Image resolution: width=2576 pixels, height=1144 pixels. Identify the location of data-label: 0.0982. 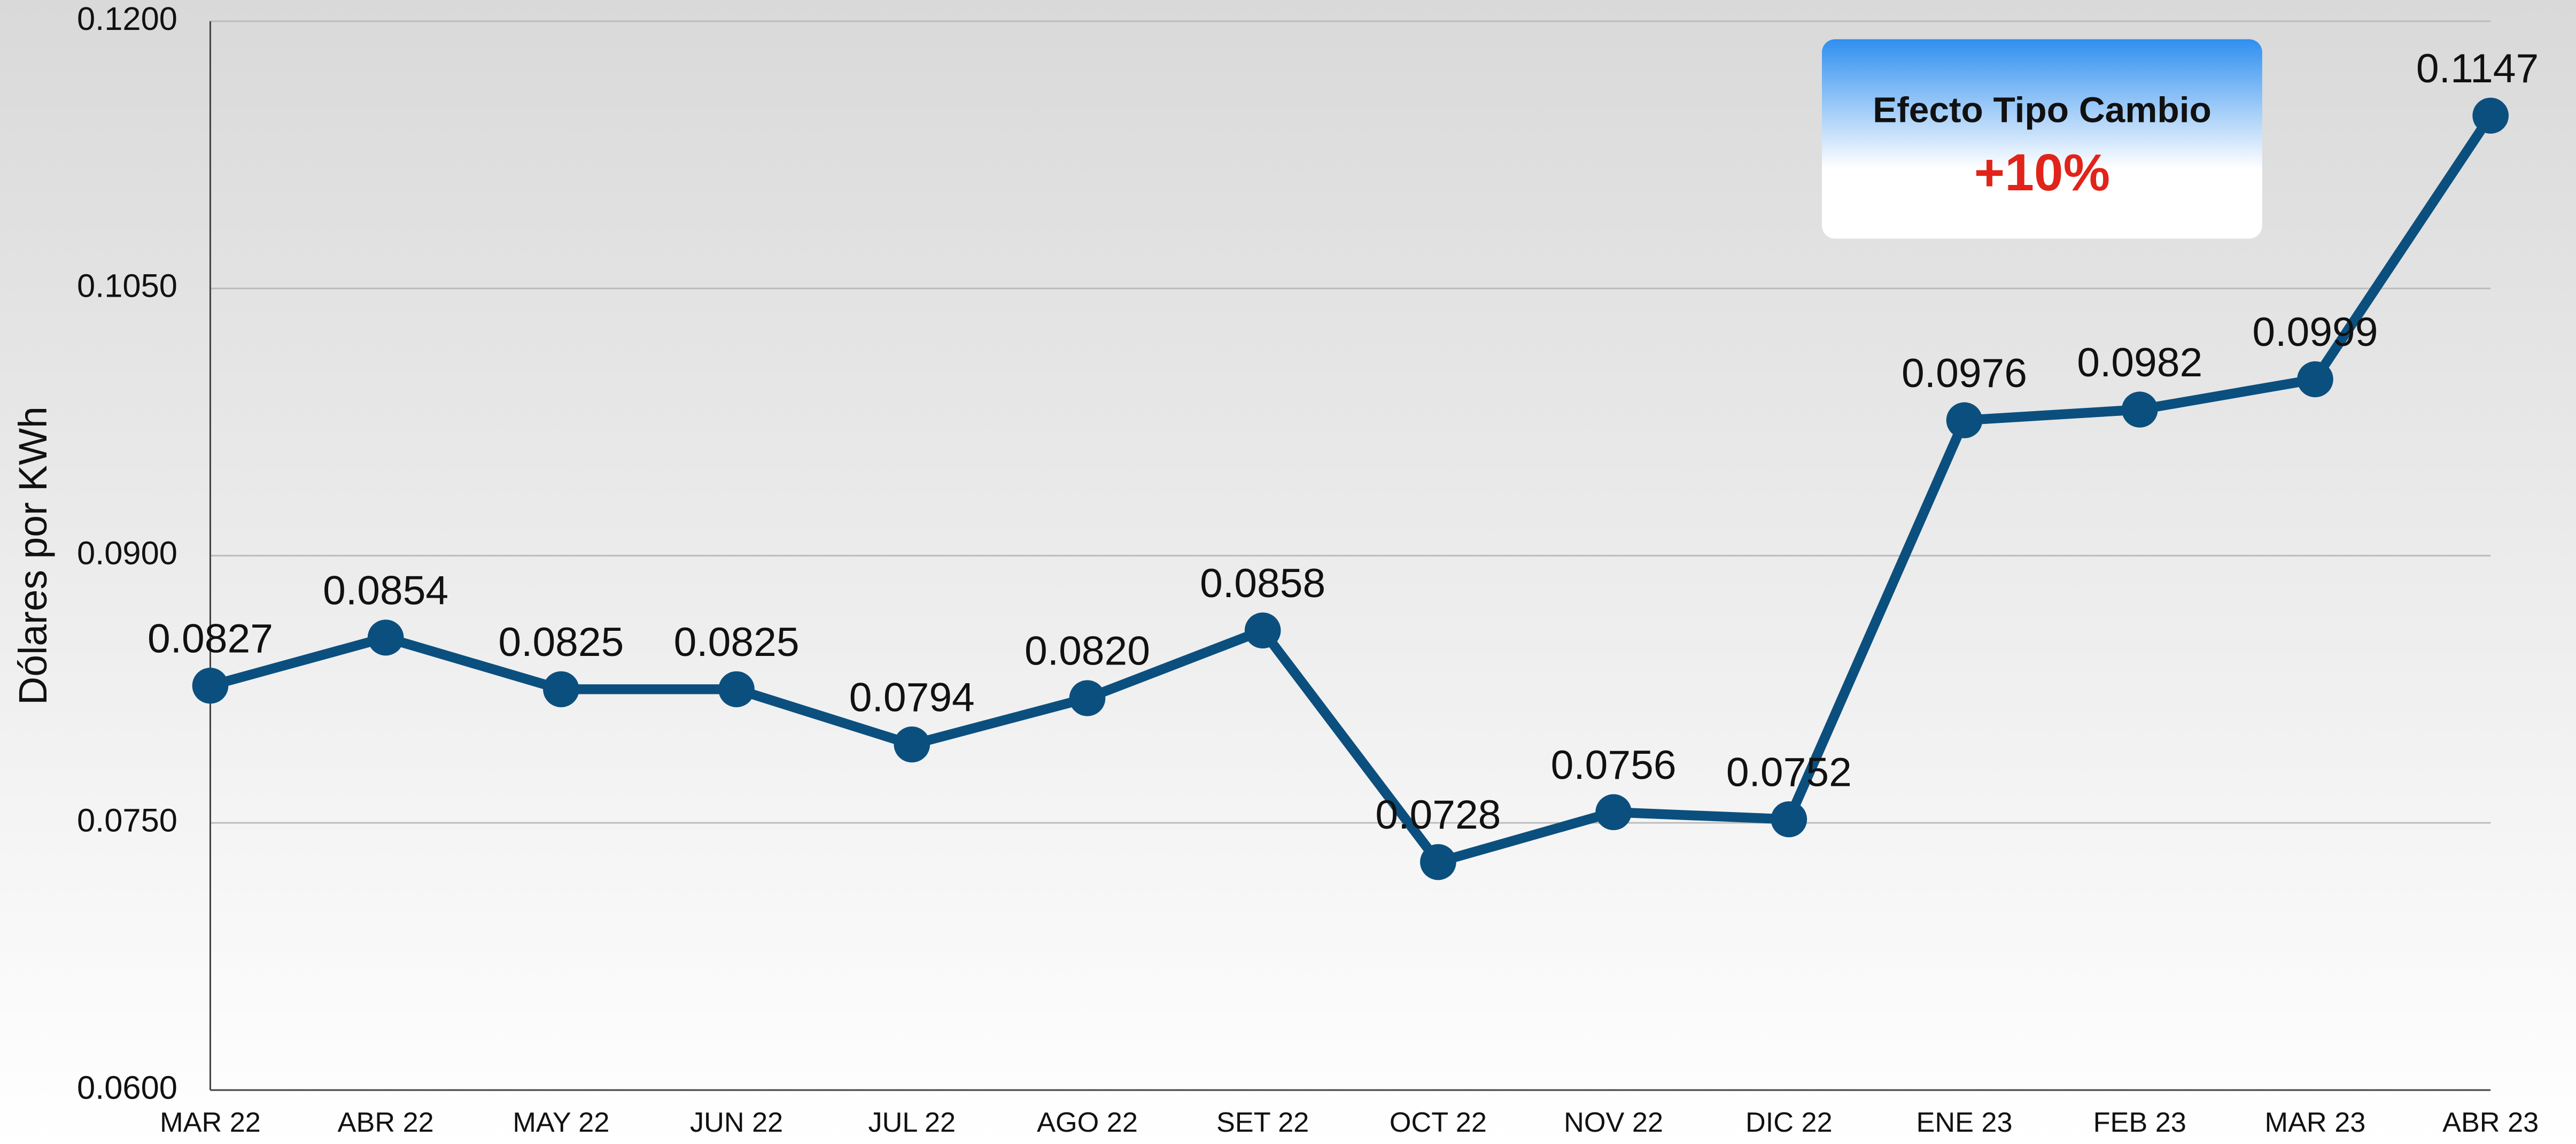
(2139, 362).